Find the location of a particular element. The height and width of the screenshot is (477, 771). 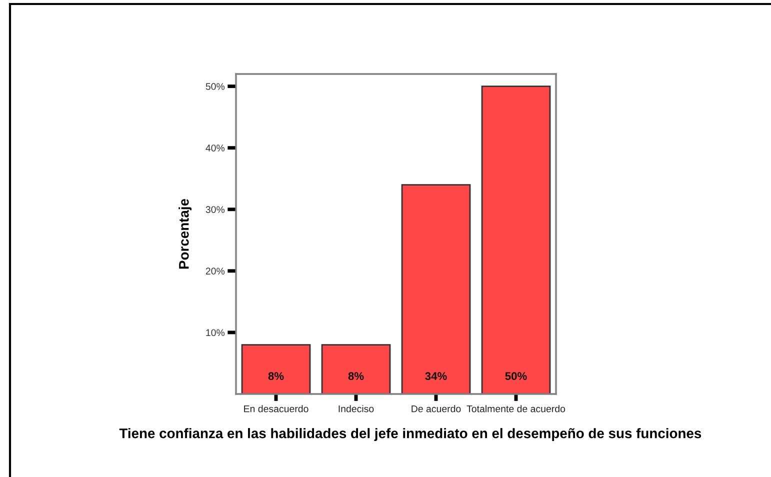

y-tick-label: 50% is located at coordinates (215, 86).